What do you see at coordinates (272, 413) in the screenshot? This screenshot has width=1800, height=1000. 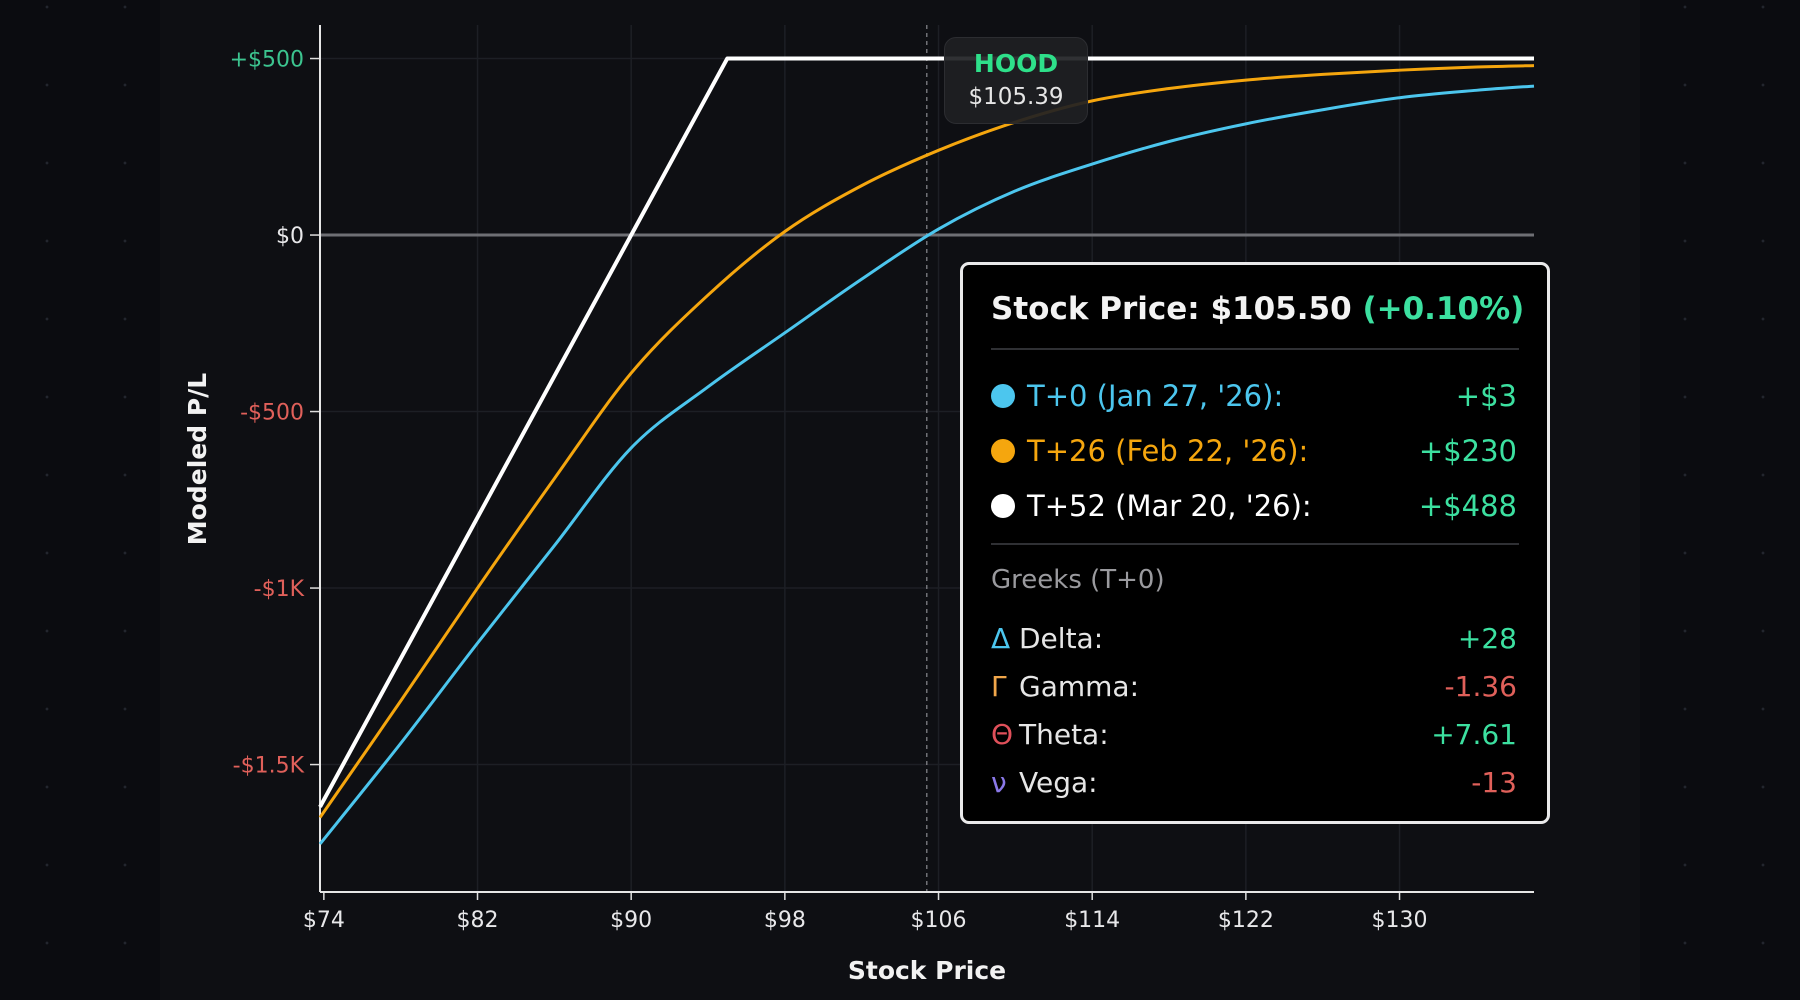 I see `y-tick-label: -$500` at bounding box center [272, 413].